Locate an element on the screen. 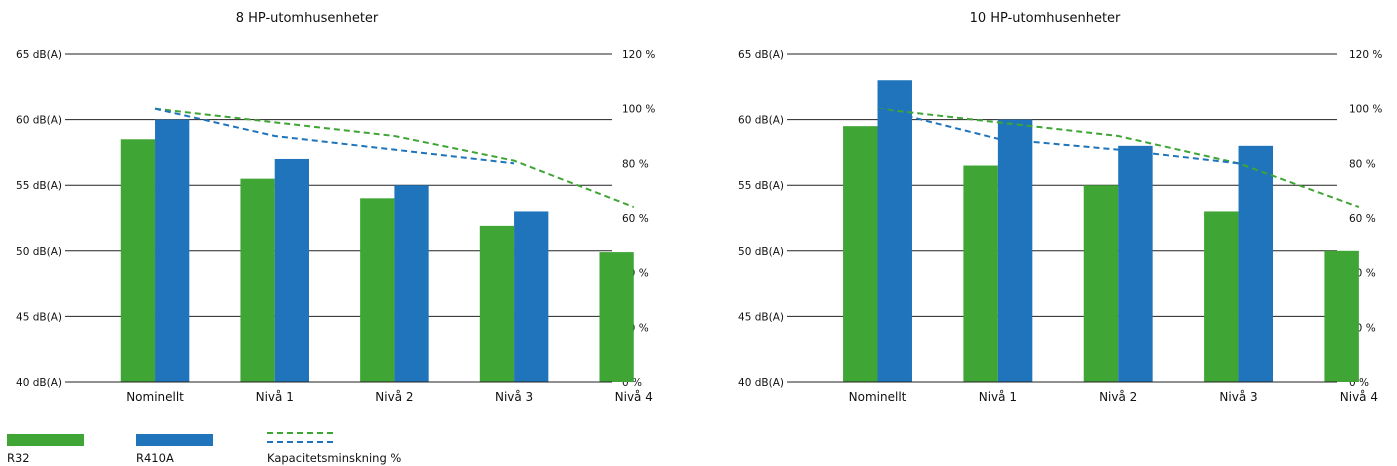 This screenshot has height=466, width=1397. legend-swatch-r32 is located at coordinates (45, 440).